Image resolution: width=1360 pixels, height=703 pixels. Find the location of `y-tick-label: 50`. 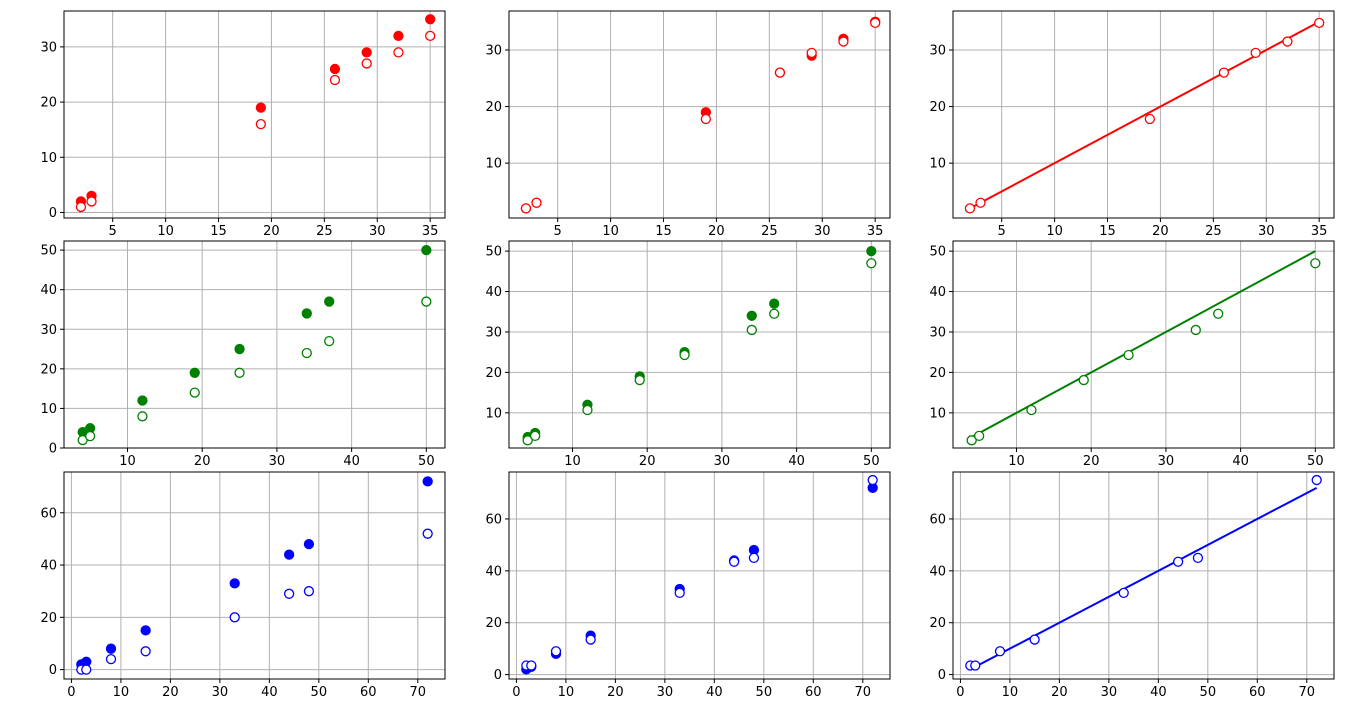

y-tick-label: 50 is located at coordinates (48, 251).